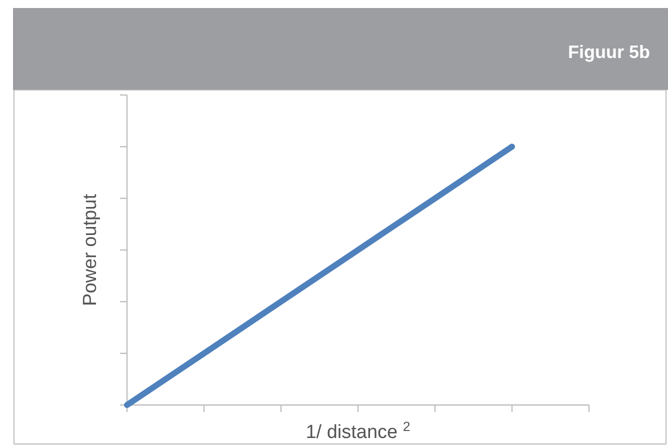 The width and height of the screenshot is (668, 445). What do you see at coordinates (609, 52) in the screenshot?
I see `chart-title: Figuur 5b` at bounding box center [609, 52].